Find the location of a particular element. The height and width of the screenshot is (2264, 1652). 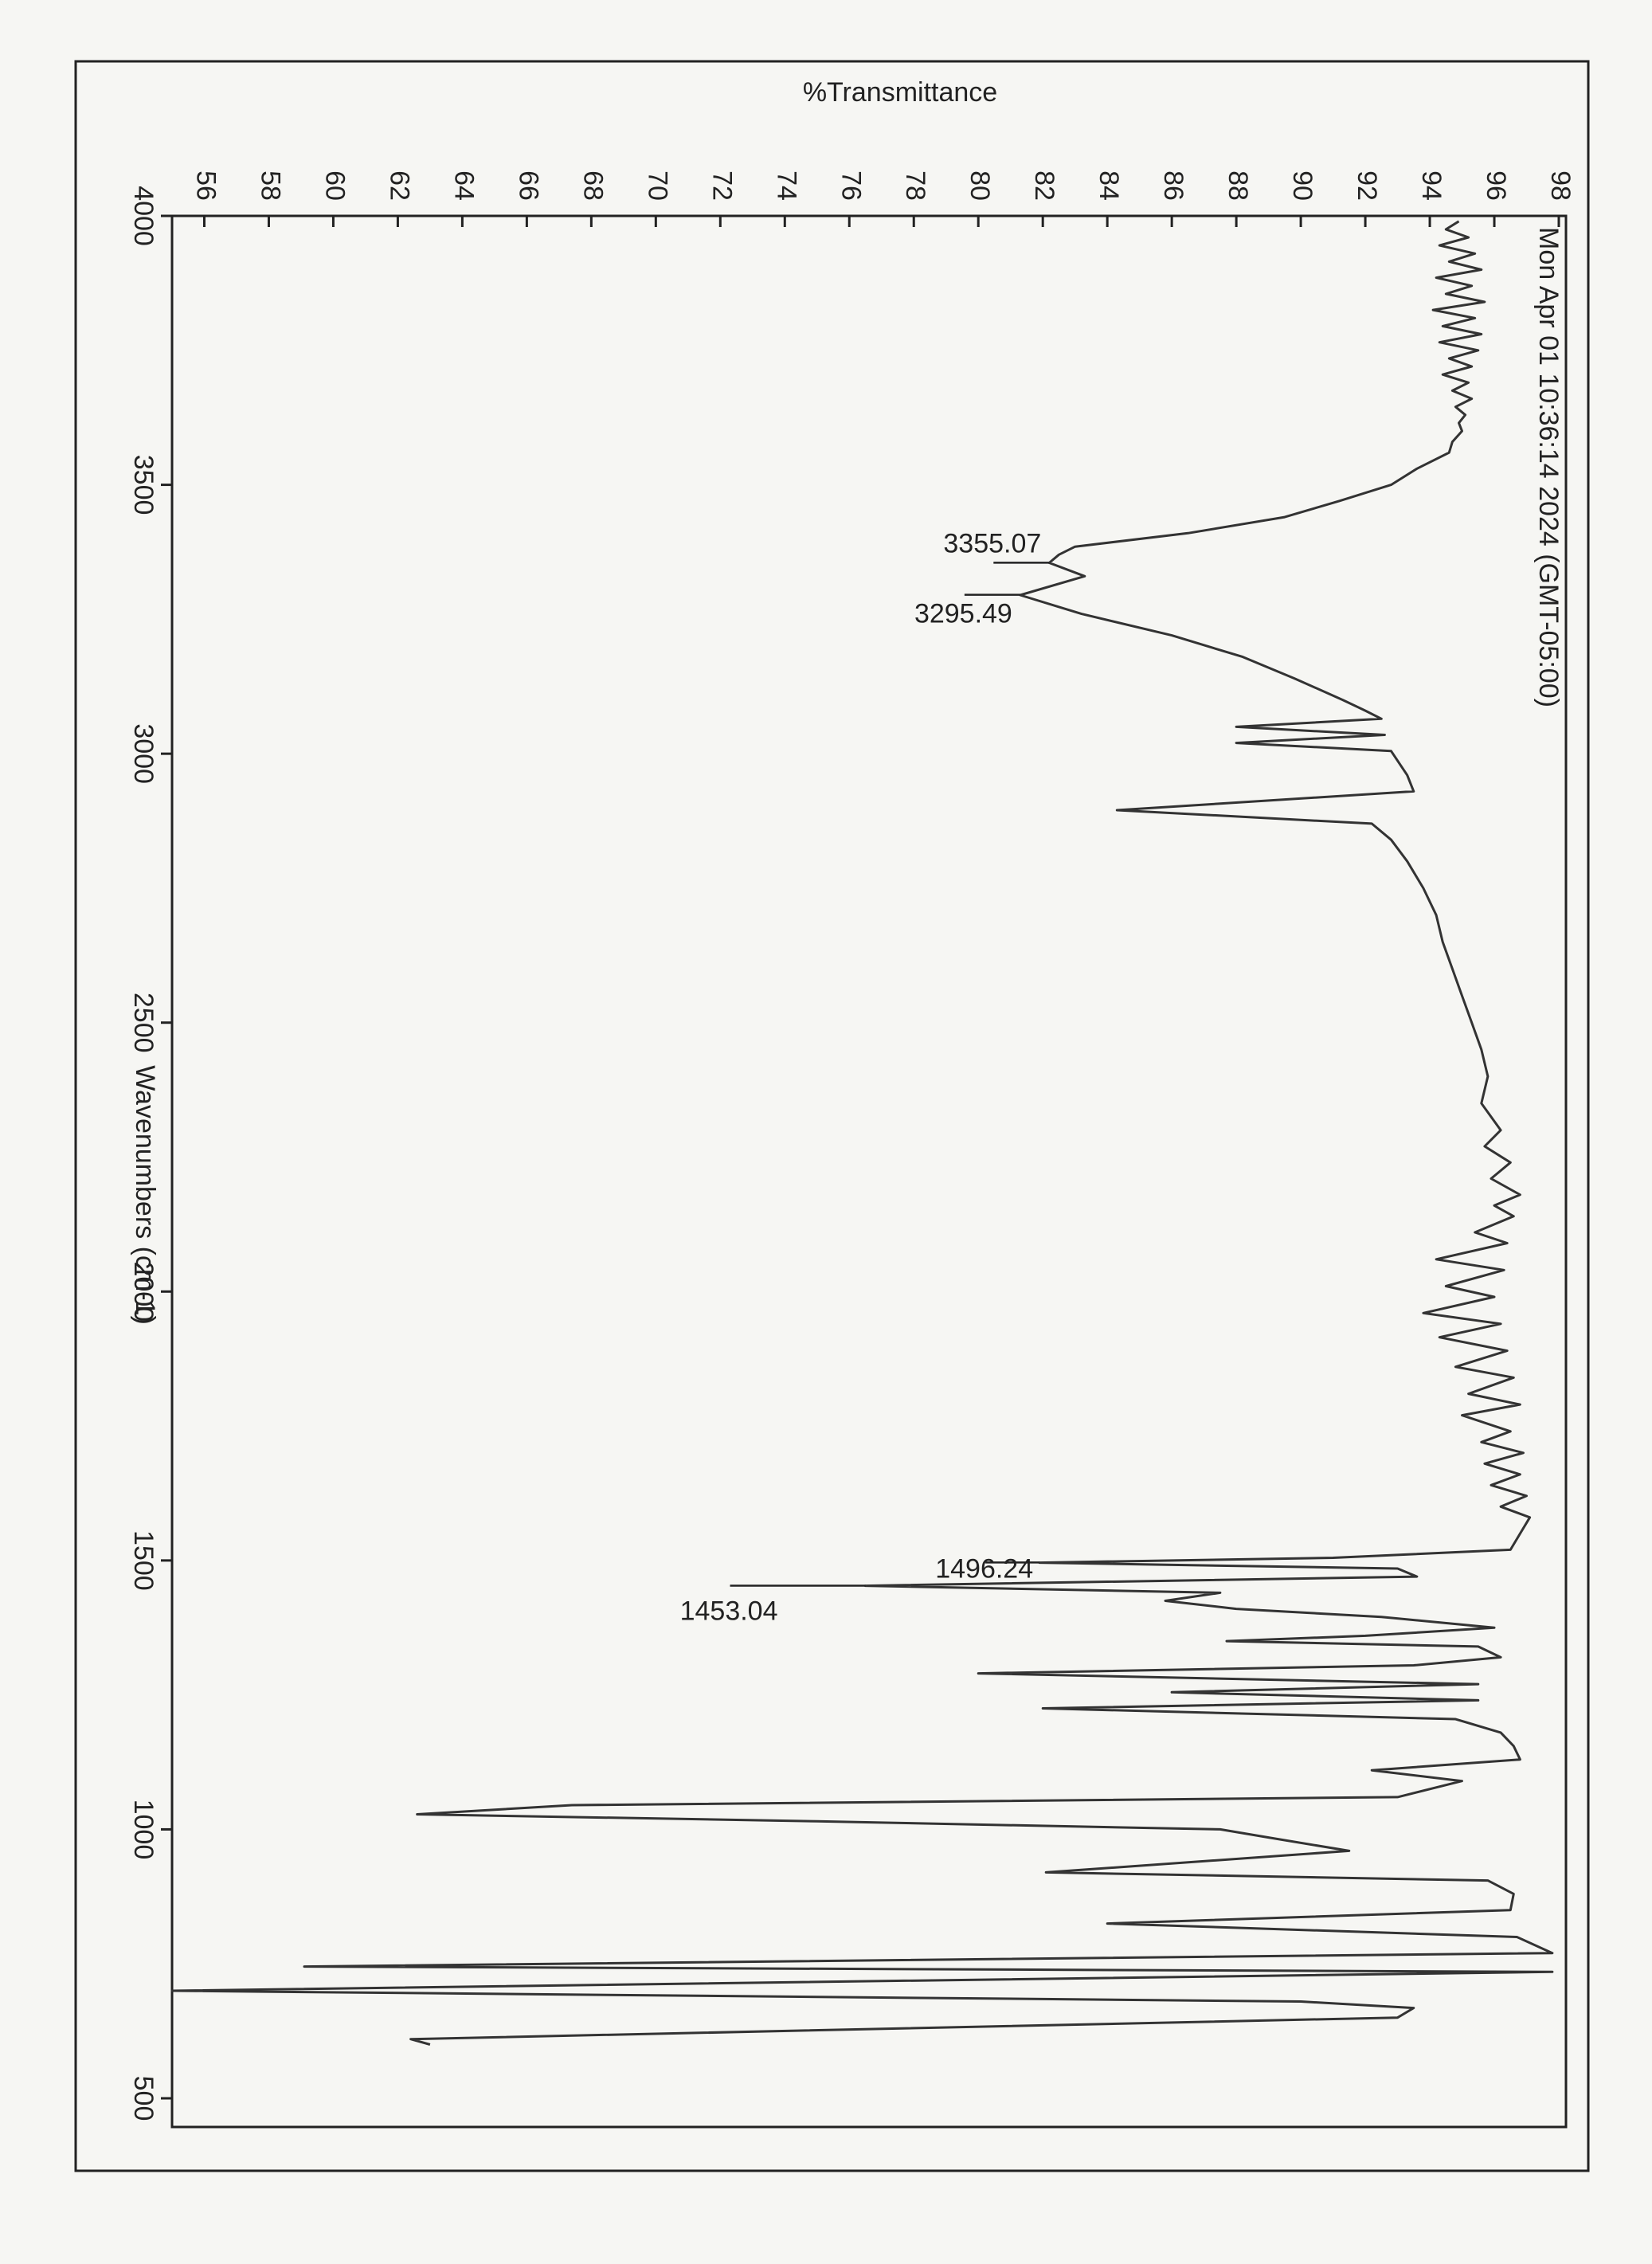

x-tick-label: 3500 is located at coordinates (143, 485).